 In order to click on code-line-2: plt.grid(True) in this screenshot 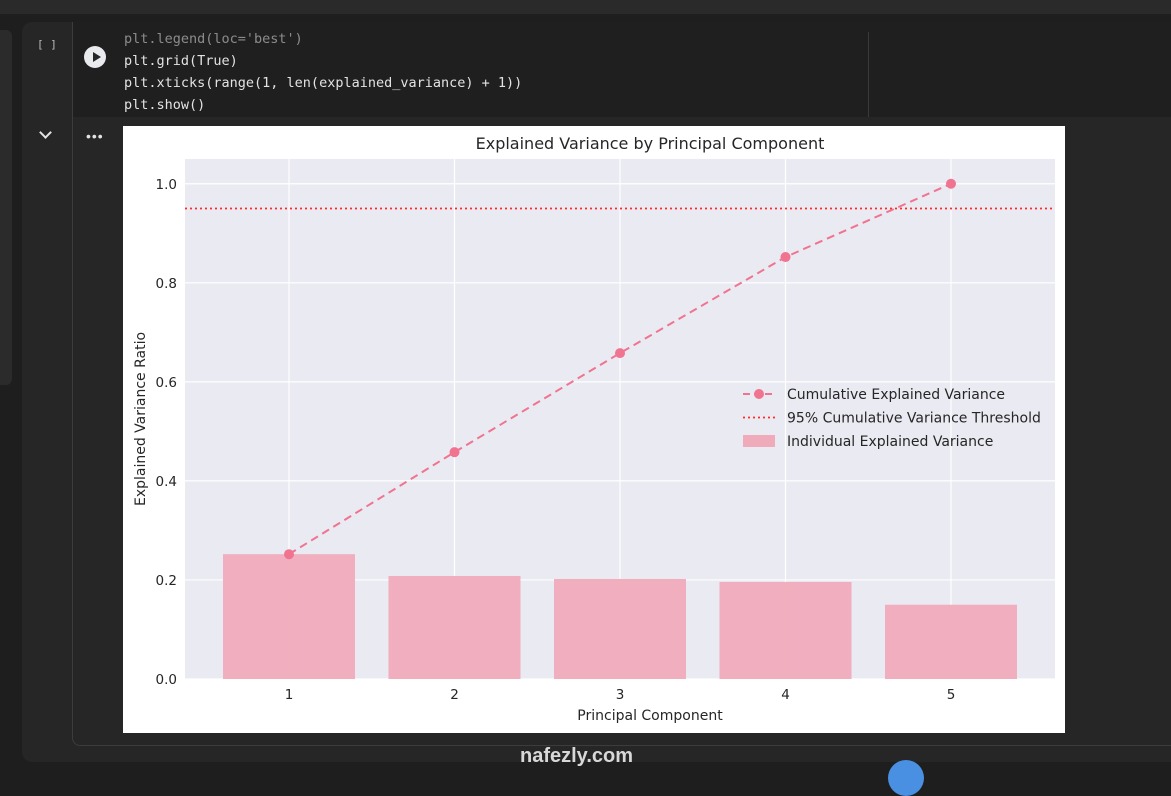, I will do `click(181, 61)`.